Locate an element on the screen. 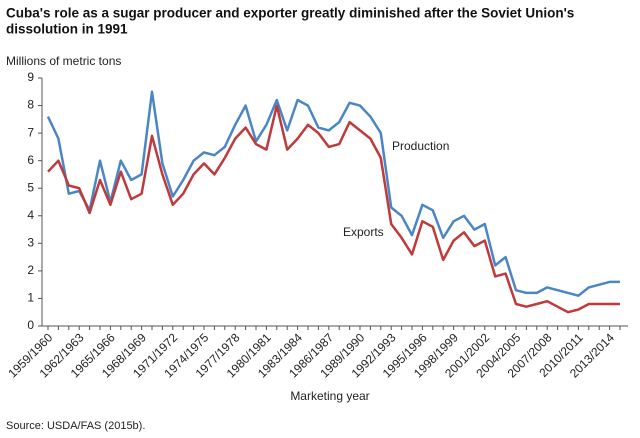 Image resolution: width=640 pixels, height=438 pixels. y-tick-label: 6 is located at coordinates (30, 160).